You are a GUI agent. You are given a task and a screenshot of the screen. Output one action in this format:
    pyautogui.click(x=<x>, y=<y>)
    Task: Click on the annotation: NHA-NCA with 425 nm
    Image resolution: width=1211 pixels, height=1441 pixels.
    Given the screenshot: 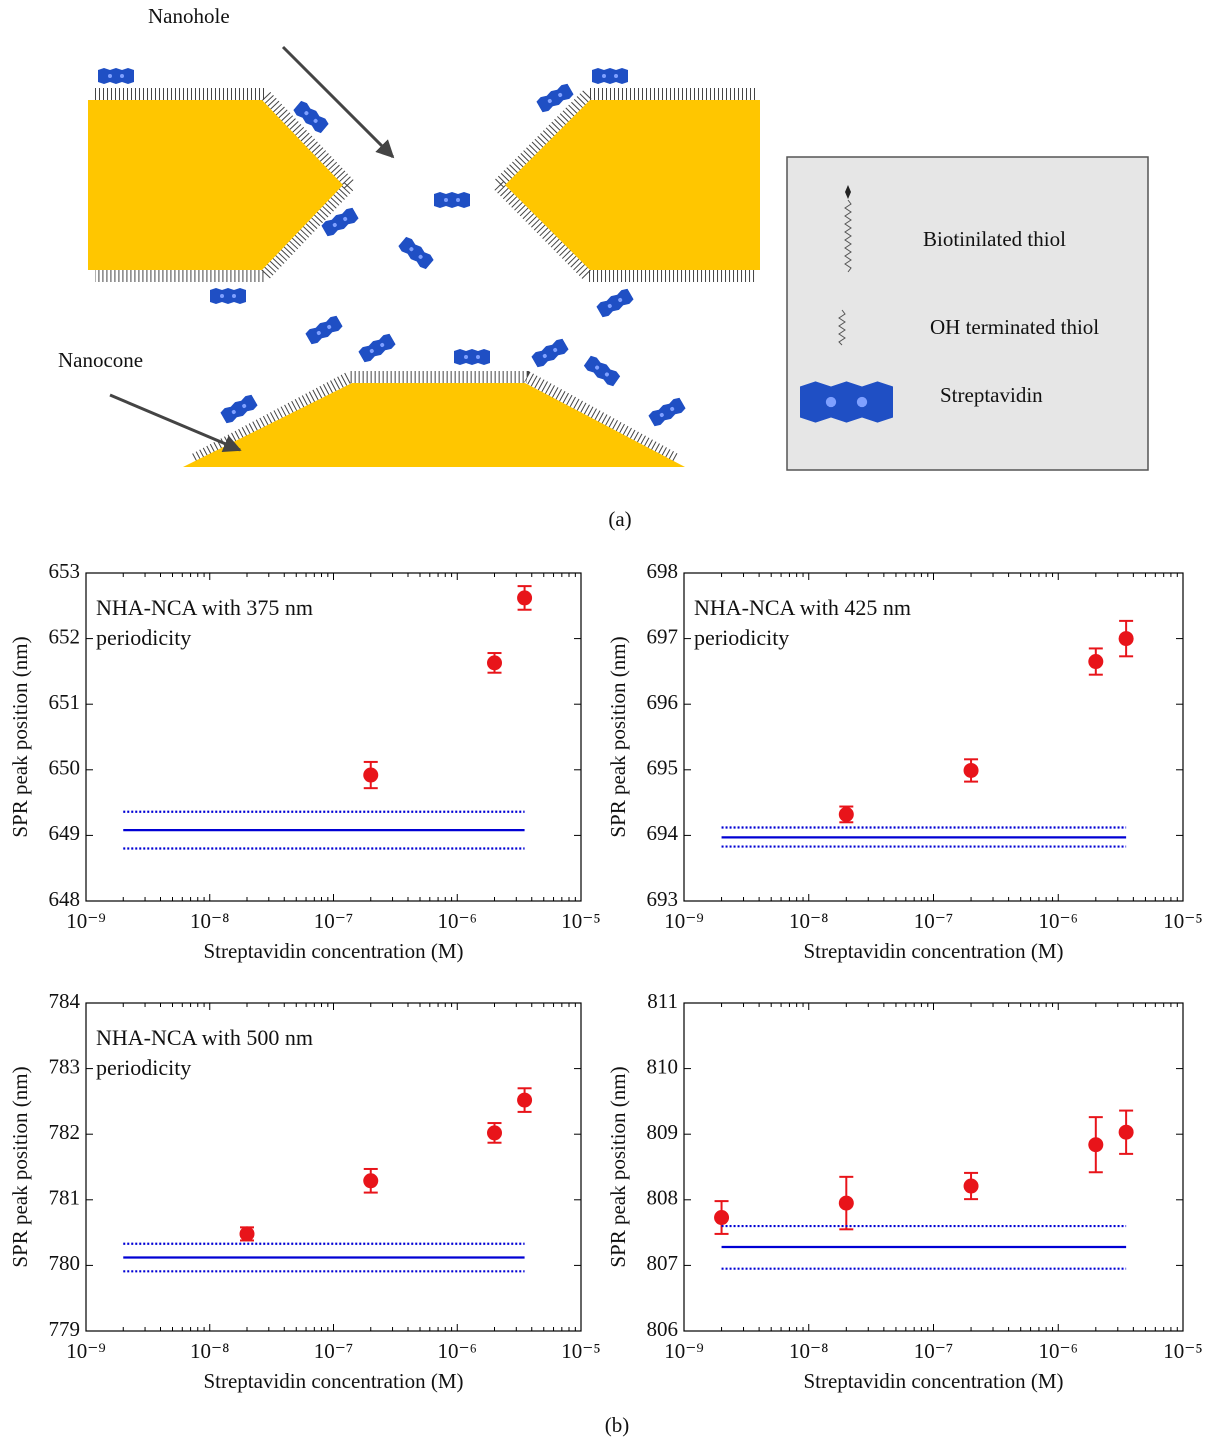 What is the action you would take?
    pyautogui.click(x=802, y=607)
    